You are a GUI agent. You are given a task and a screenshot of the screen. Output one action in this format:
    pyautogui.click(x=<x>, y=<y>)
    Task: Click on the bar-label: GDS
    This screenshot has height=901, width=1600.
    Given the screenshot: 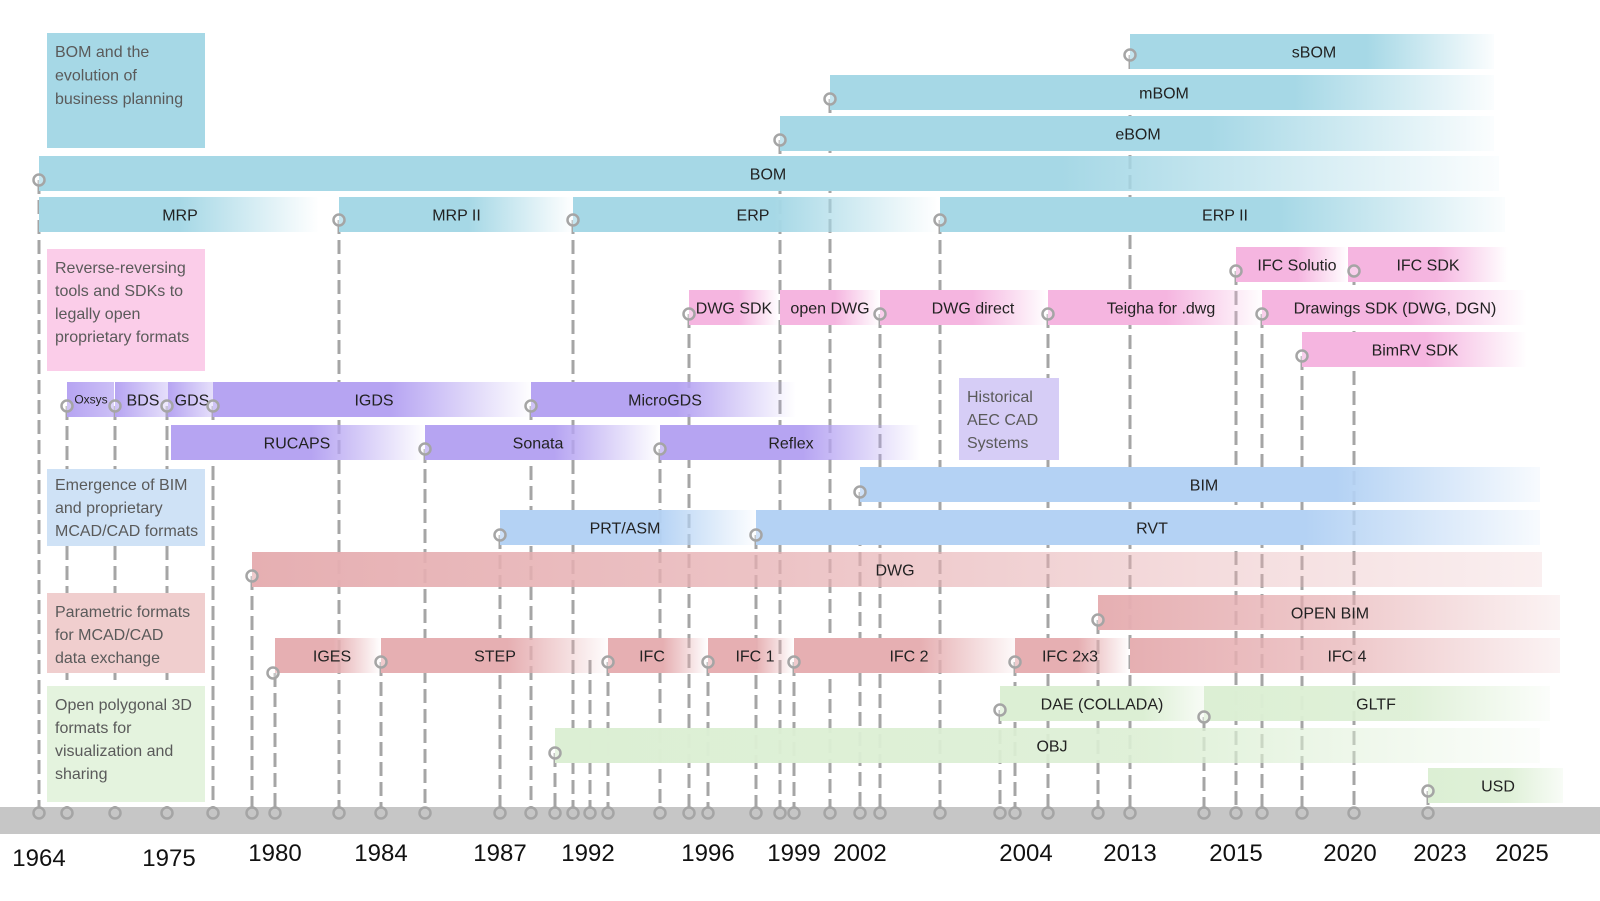 What is the action you would take?
    pyautogui.click(x=192, y=401)
    